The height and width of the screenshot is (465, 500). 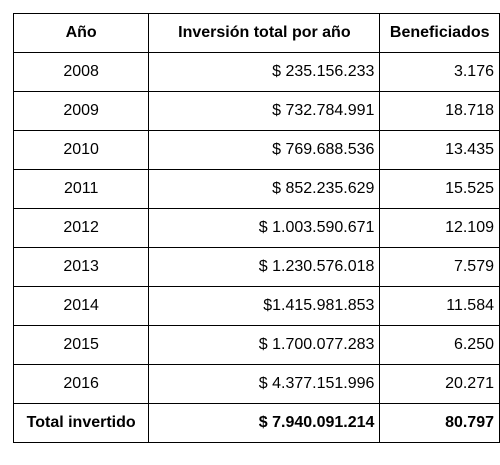 I want to click on investment-cell: $ 1.230.576.018, so click(x=264, y=267).